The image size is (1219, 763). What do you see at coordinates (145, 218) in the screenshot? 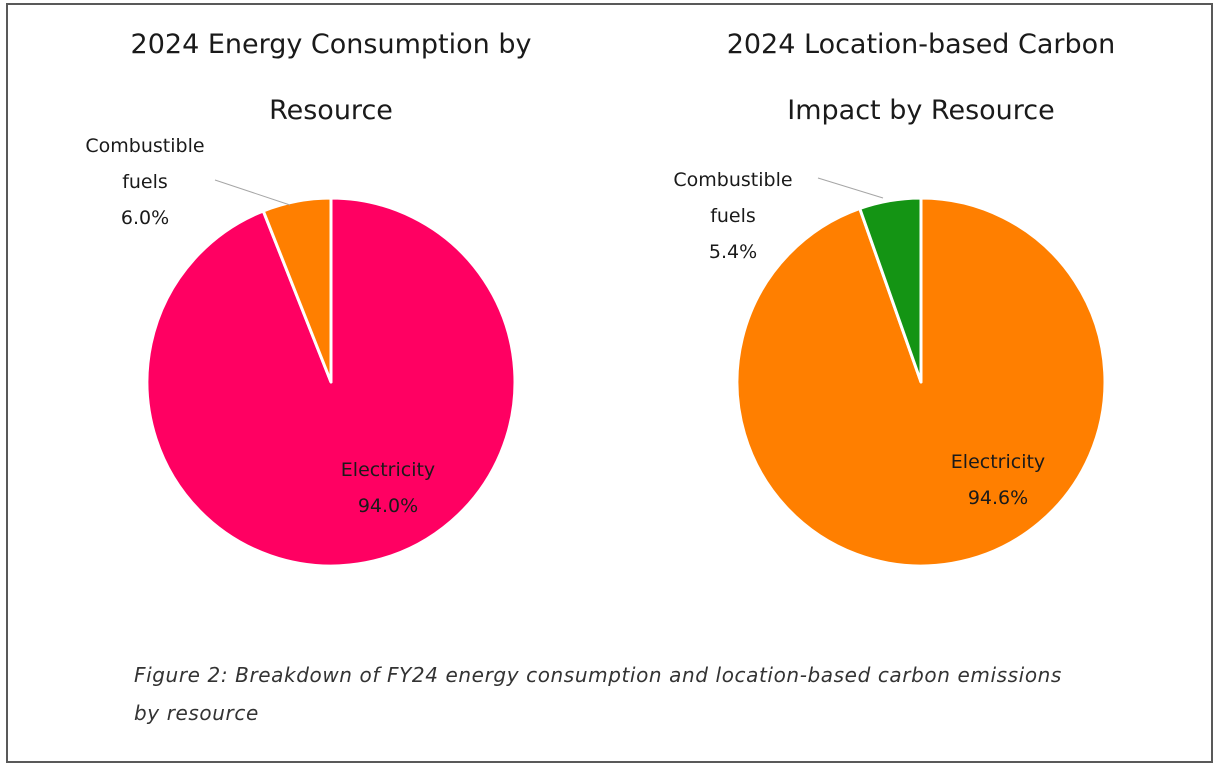
I see `value-label: 6.0%` at bounding box center [145, 218].